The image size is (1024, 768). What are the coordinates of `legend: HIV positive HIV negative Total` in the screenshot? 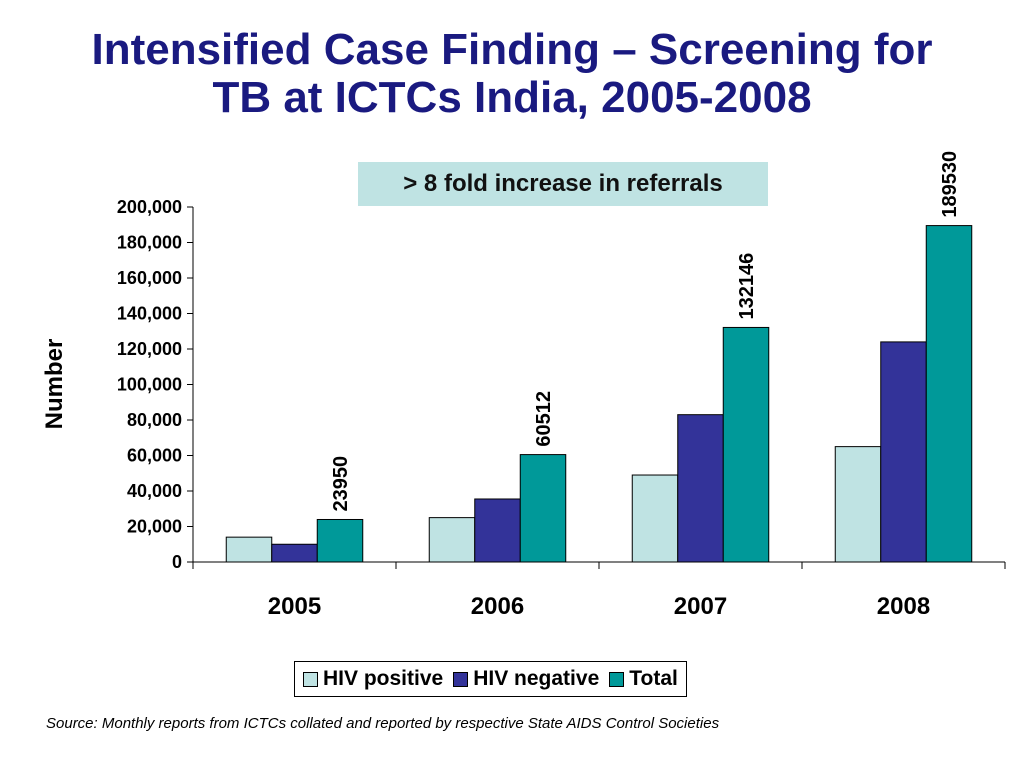 It's located at (490, 679).